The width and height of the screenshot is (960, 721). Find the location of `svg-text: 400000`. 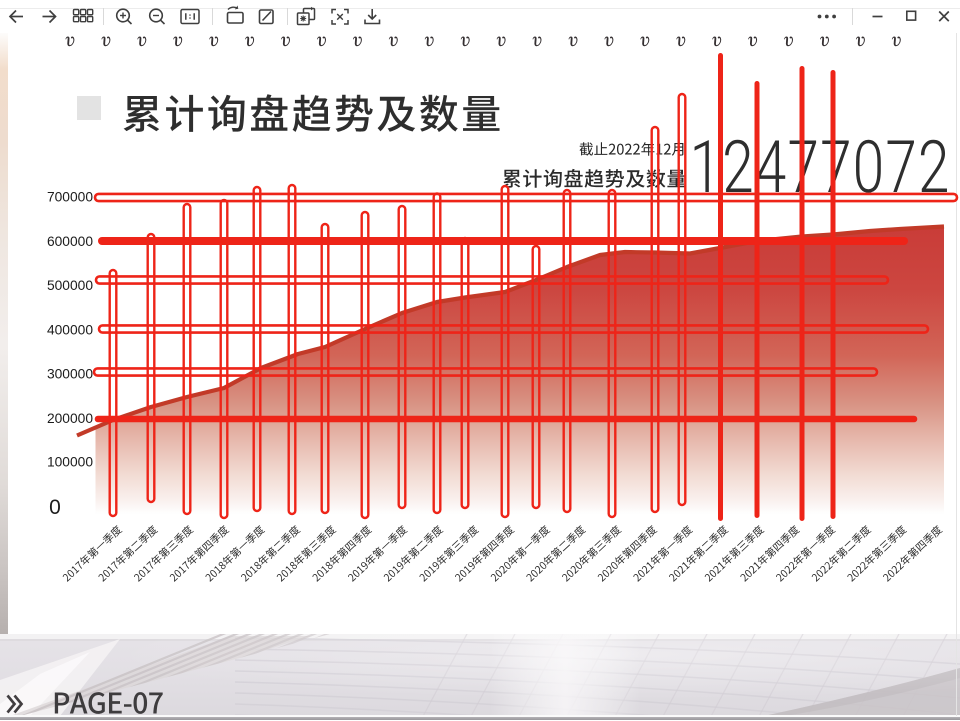

svg-text: 400000 is located at coordinates (70, 330).